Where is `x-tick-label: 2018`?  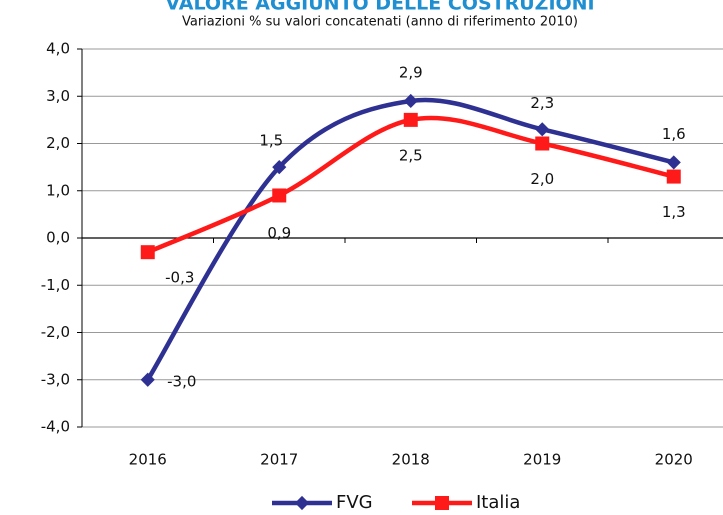
x-tick-label: 2018 is located at coordinates (411, 460).